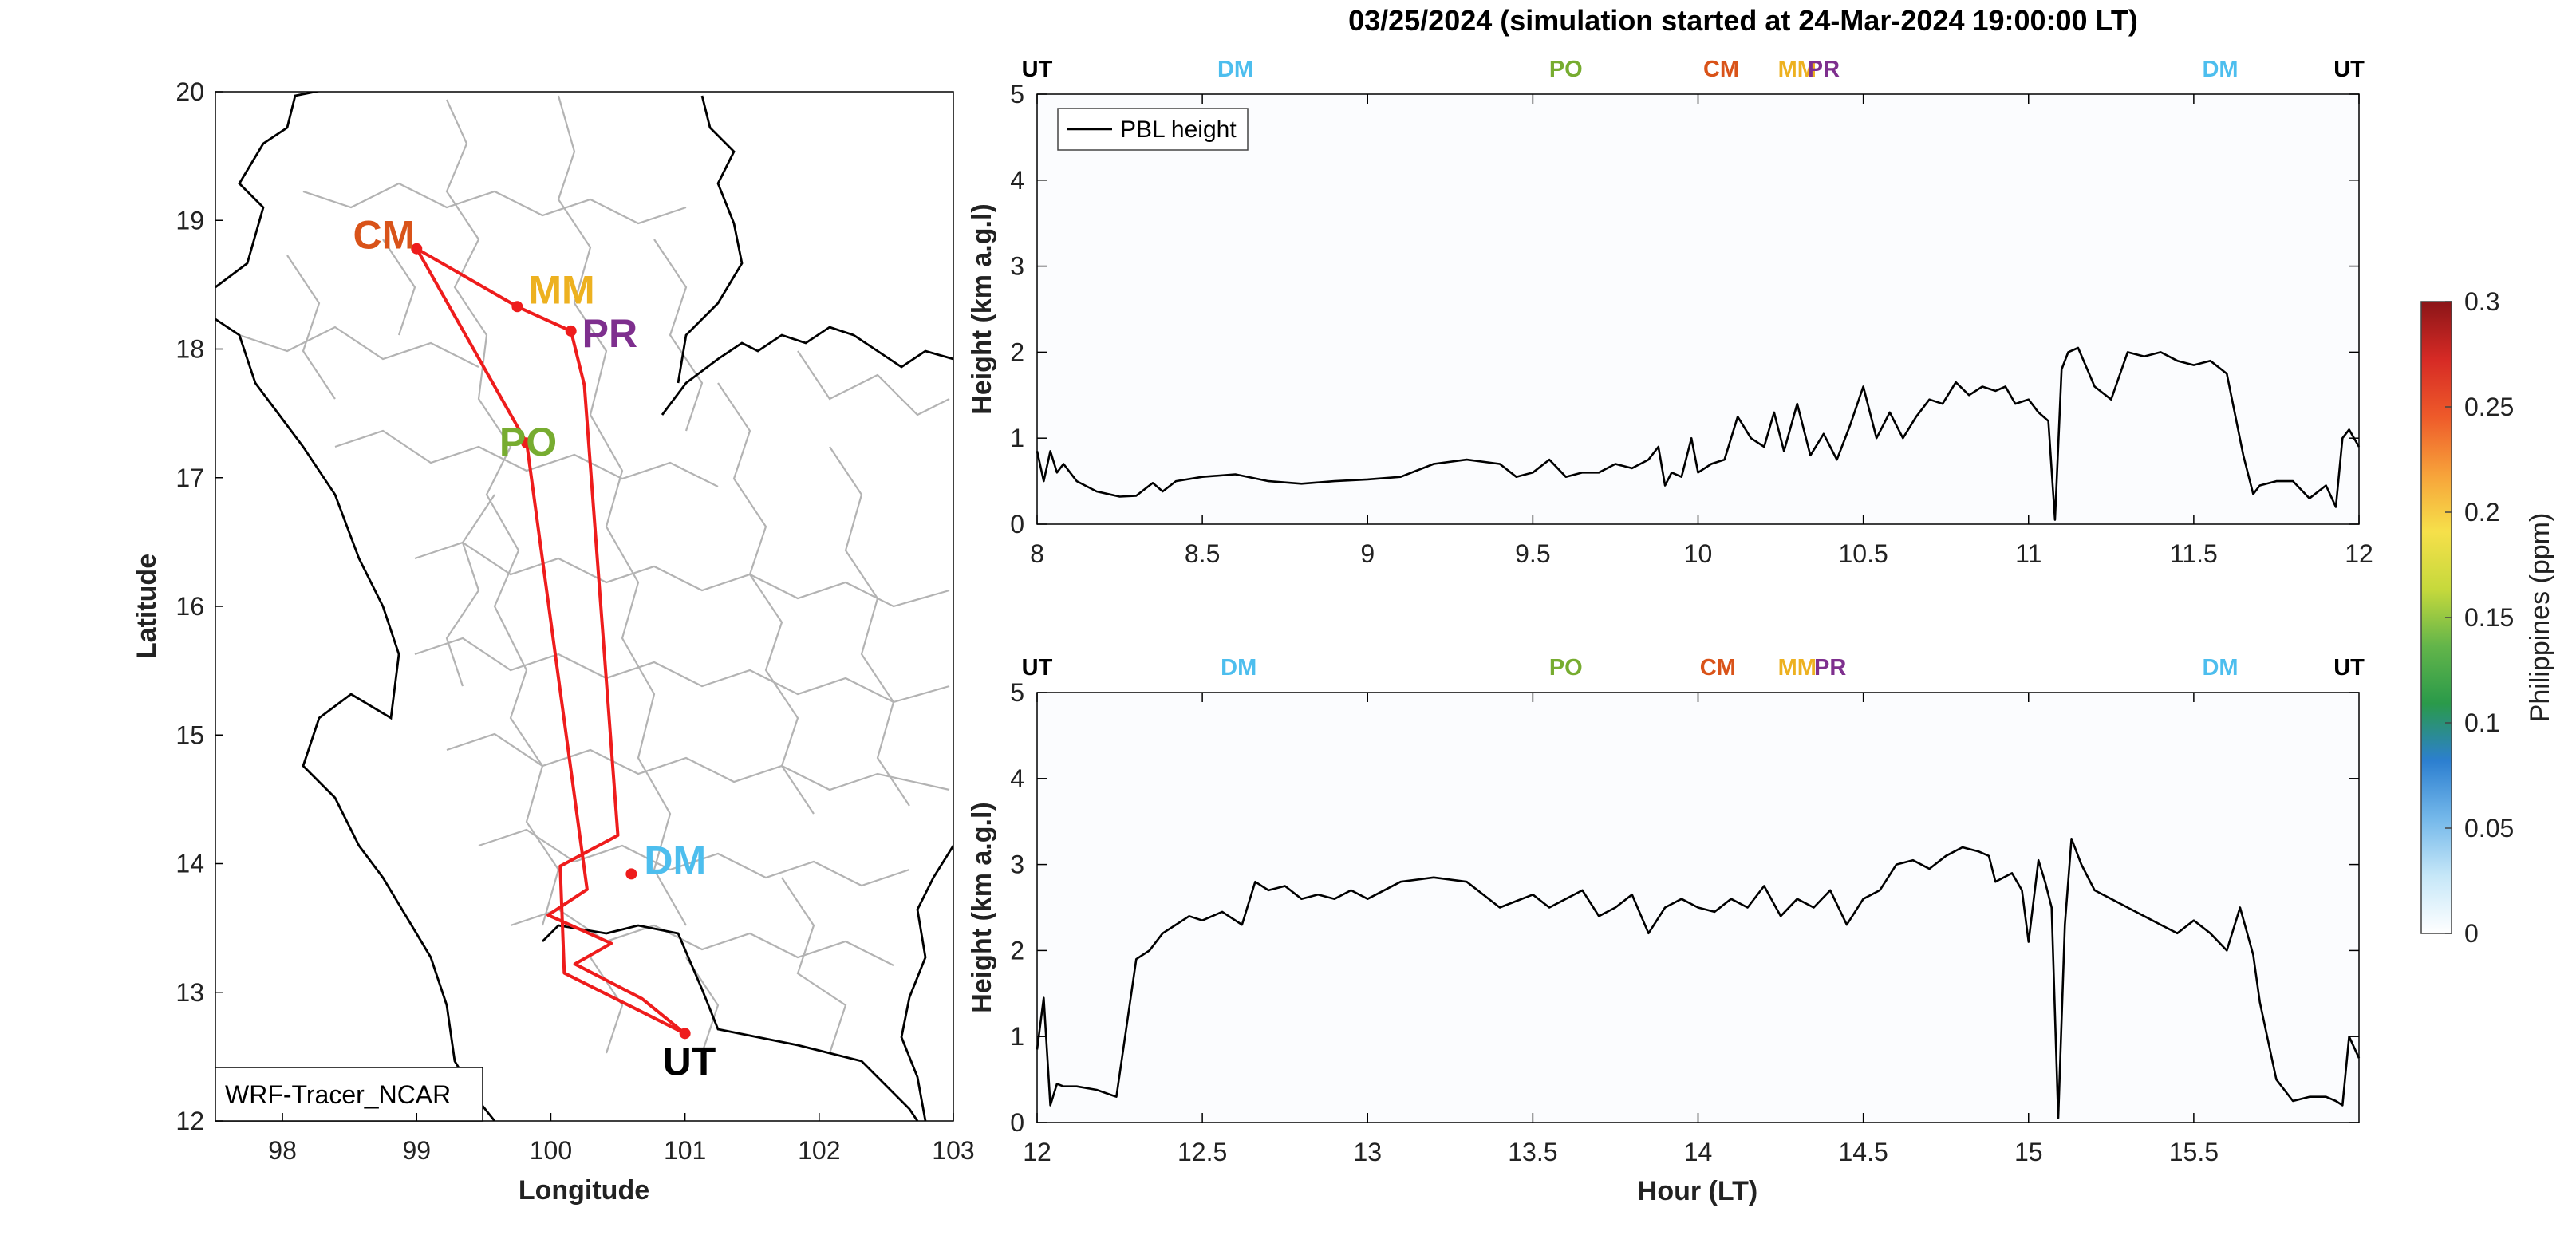  What do you see at coordinates (2028, 554) in the screenshot?
I see `x-tick-label: 11` at bounding box center [2028, 554].